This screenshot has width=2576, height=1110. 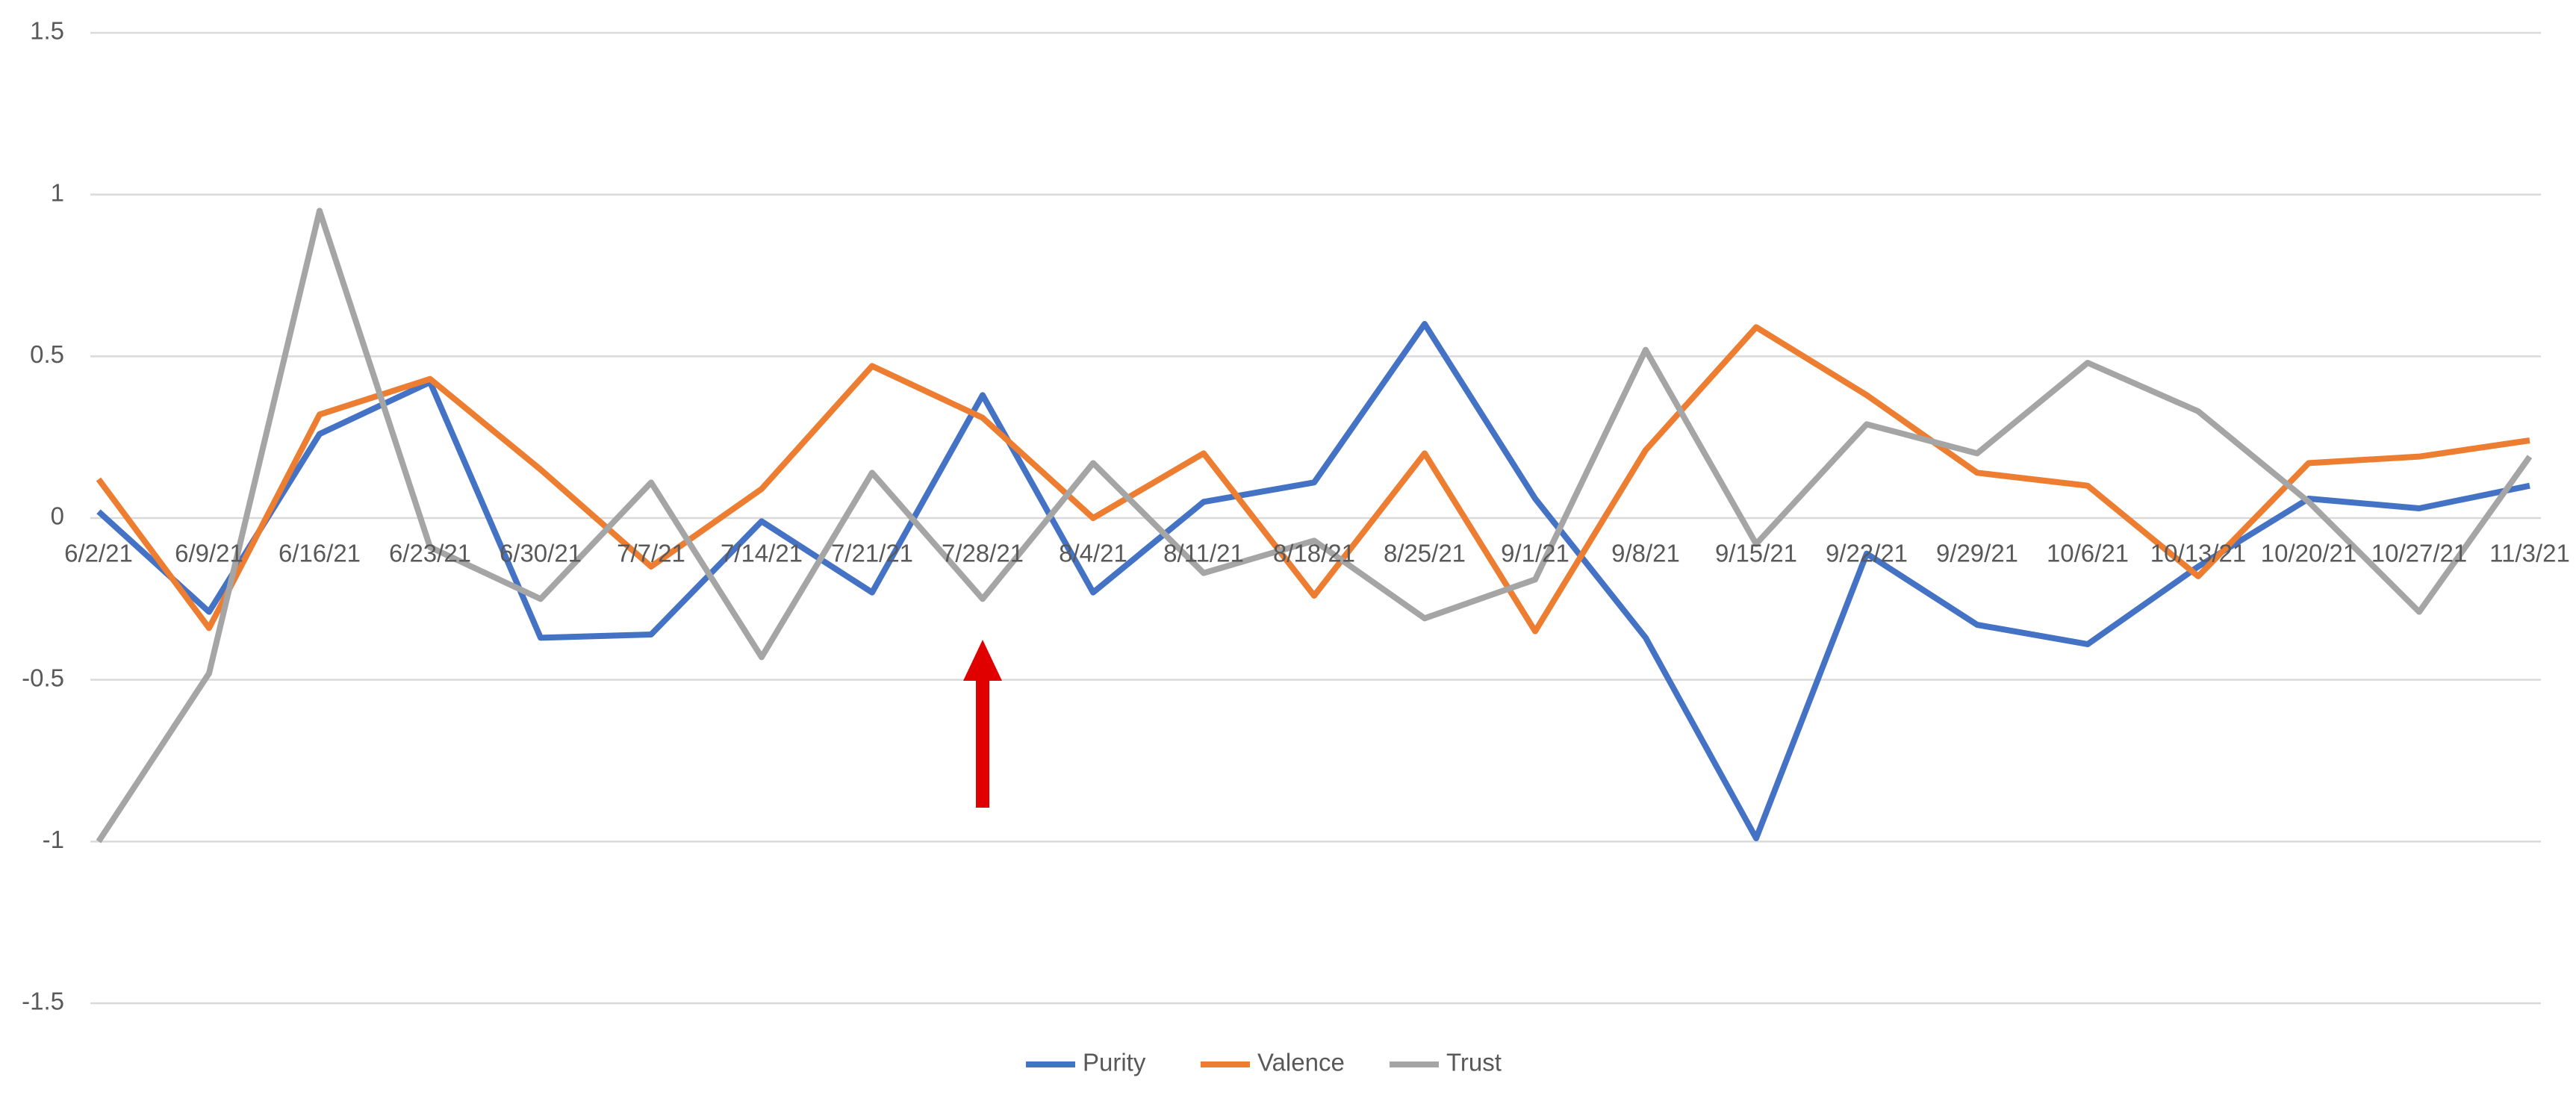 I want to click on x-tick-label: 9/22/21, so click(x=1867, y=553).